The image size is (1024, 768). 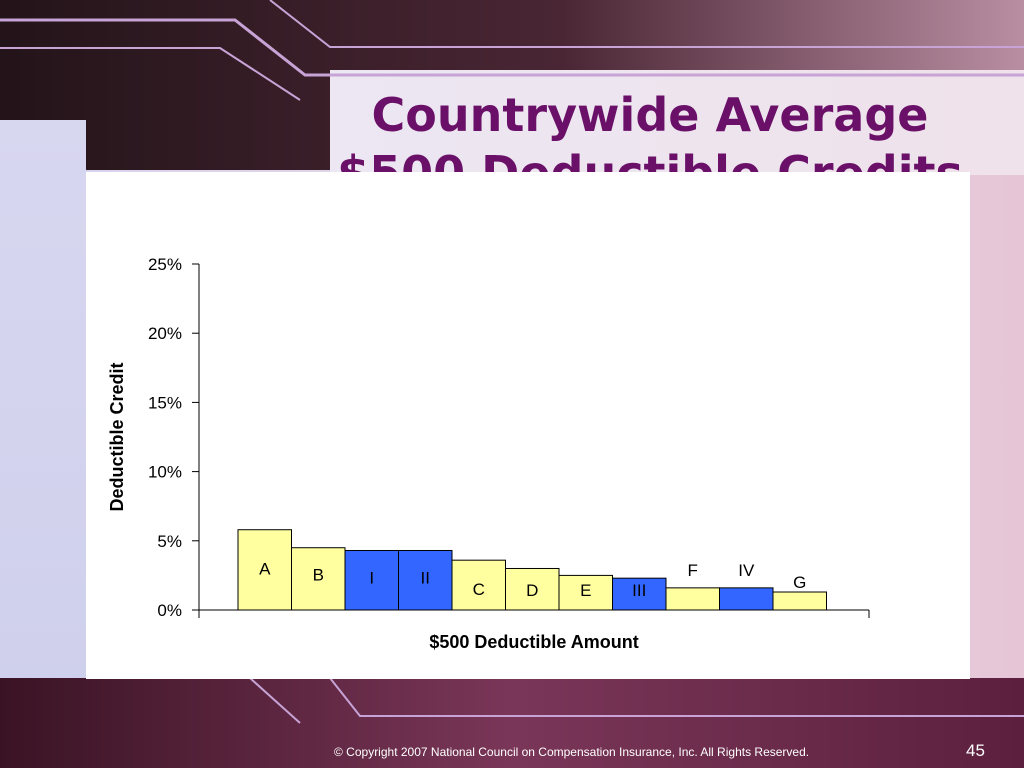 I want to click on bar-i, so click(x=371, y=580).